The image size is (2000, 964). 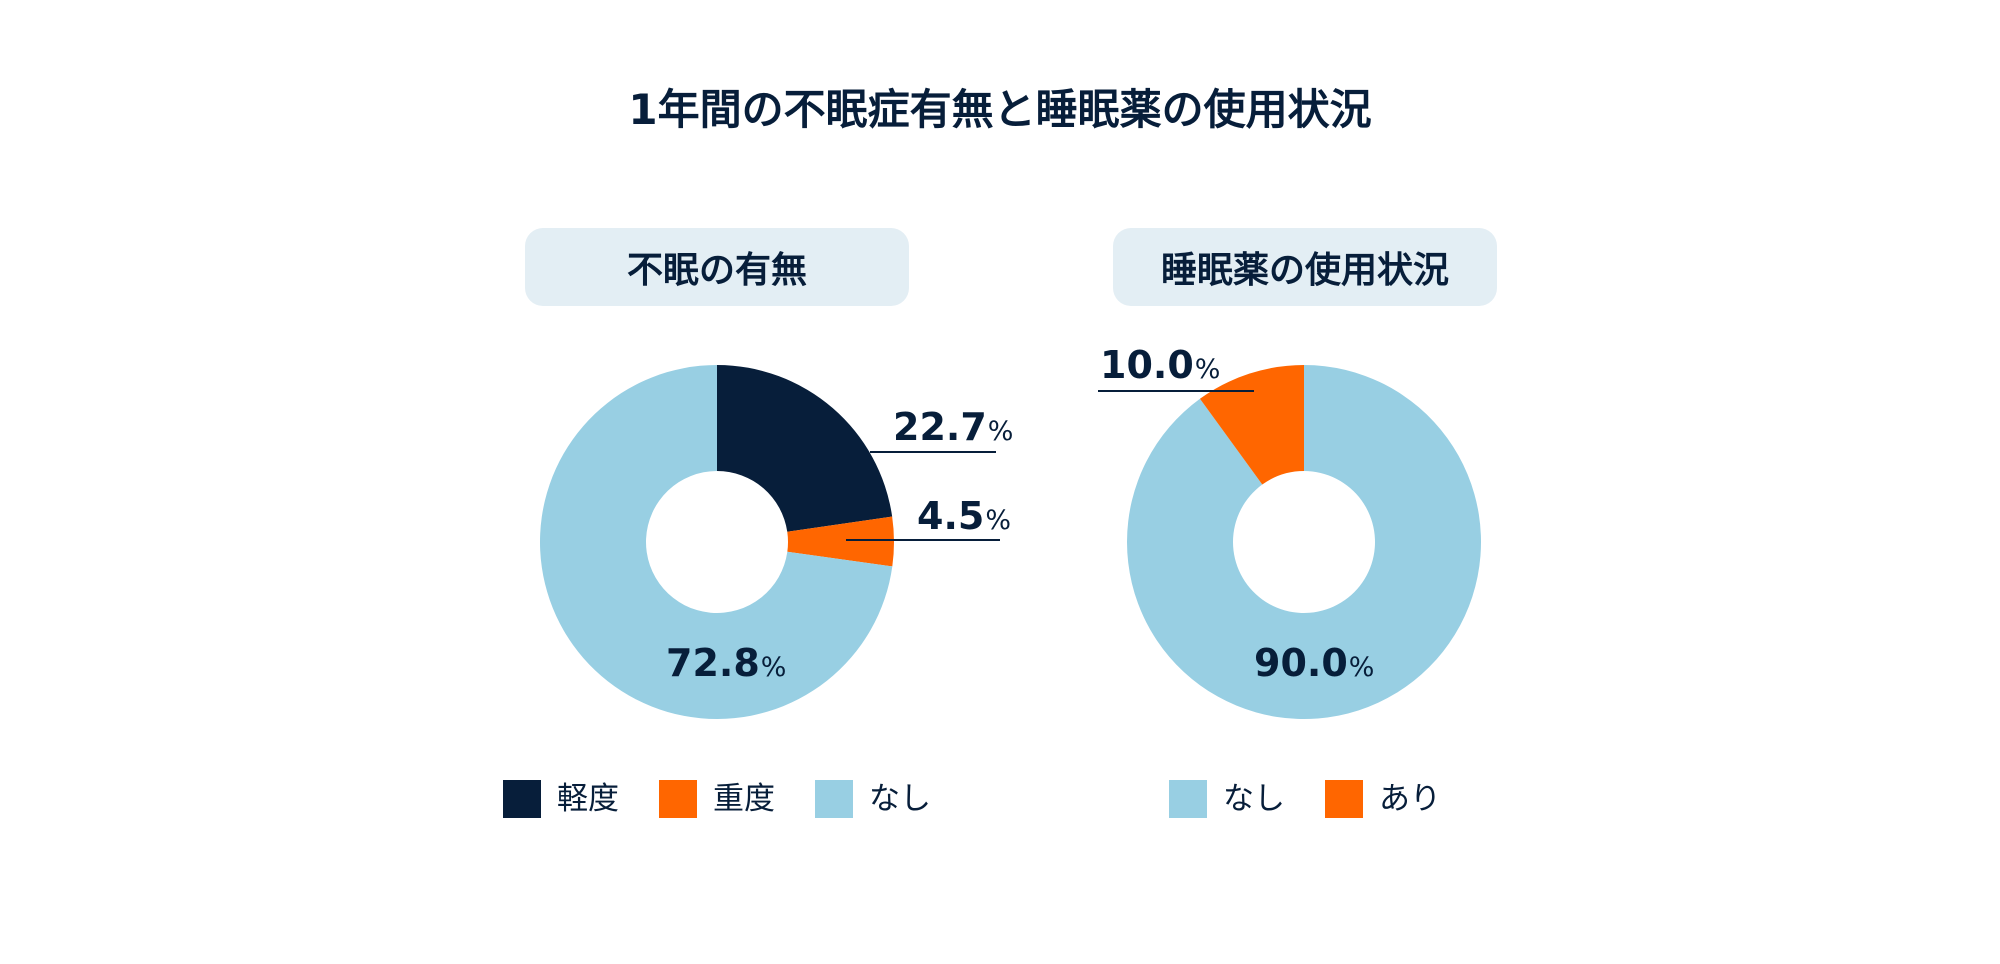 What do you see at coordinates (1160, 365) in the screenshot?
I see `label-yes-pct: 10.0%` at bounding box center [1160, 365].